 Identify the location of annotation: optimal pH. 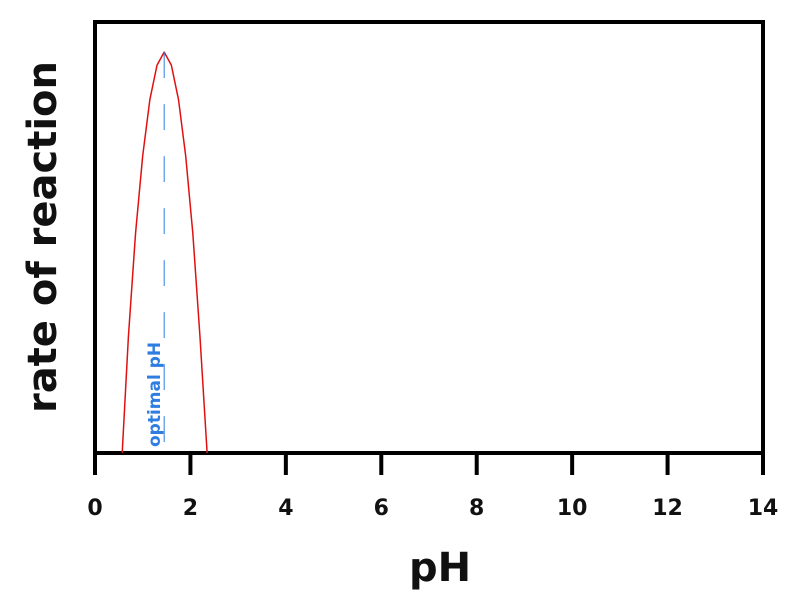
(155, 394).